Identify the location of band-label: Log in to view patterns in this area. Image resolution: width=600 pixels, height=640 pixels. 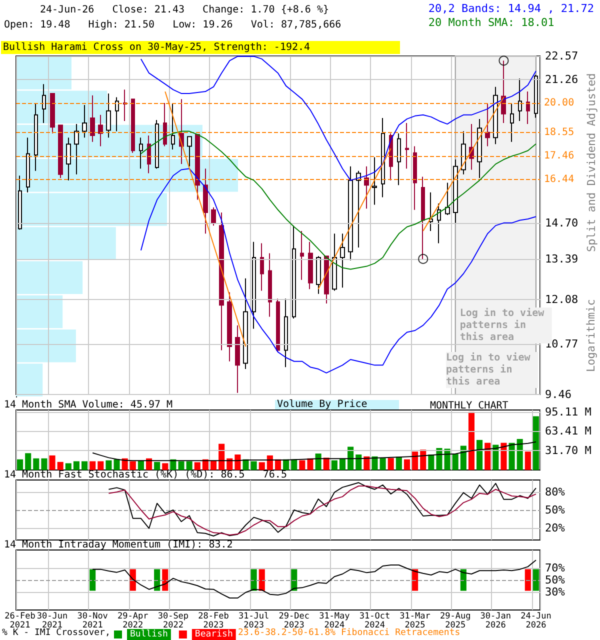
(505, 325).